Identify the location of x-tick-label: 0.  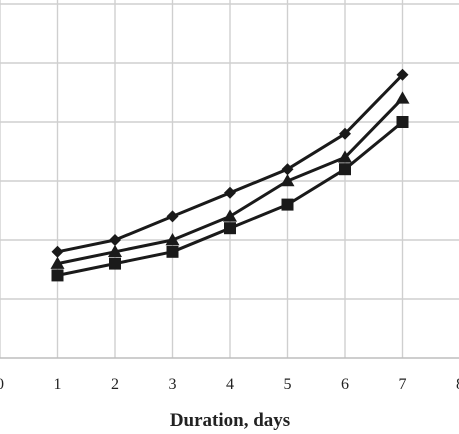
(2, 384).